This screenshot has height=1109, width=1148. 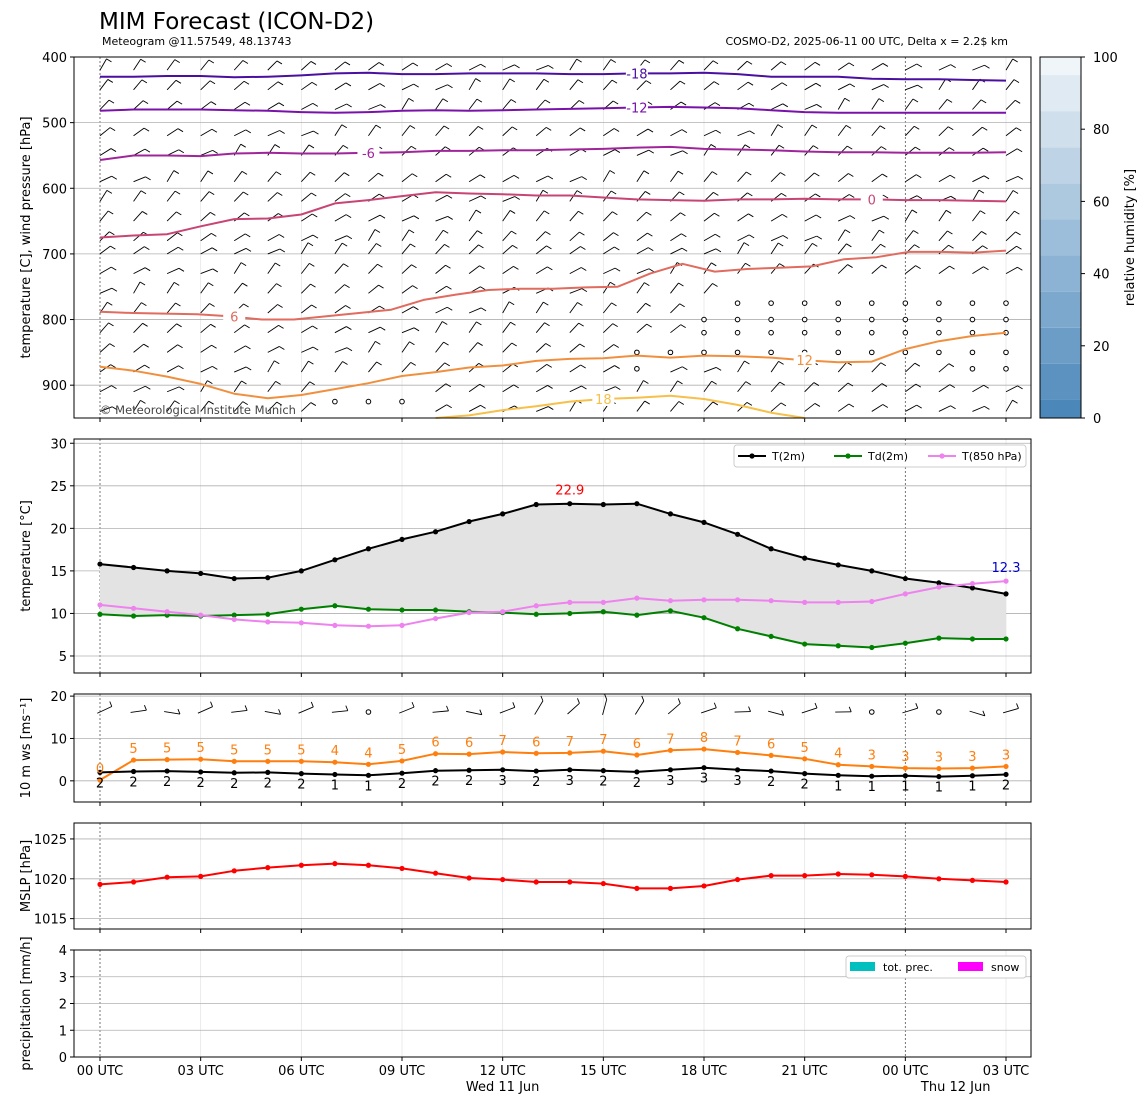 What do you see at coordinates (553, 77) in the screenshot?
I see `isotherm-line` at bounding box center [553, 77].